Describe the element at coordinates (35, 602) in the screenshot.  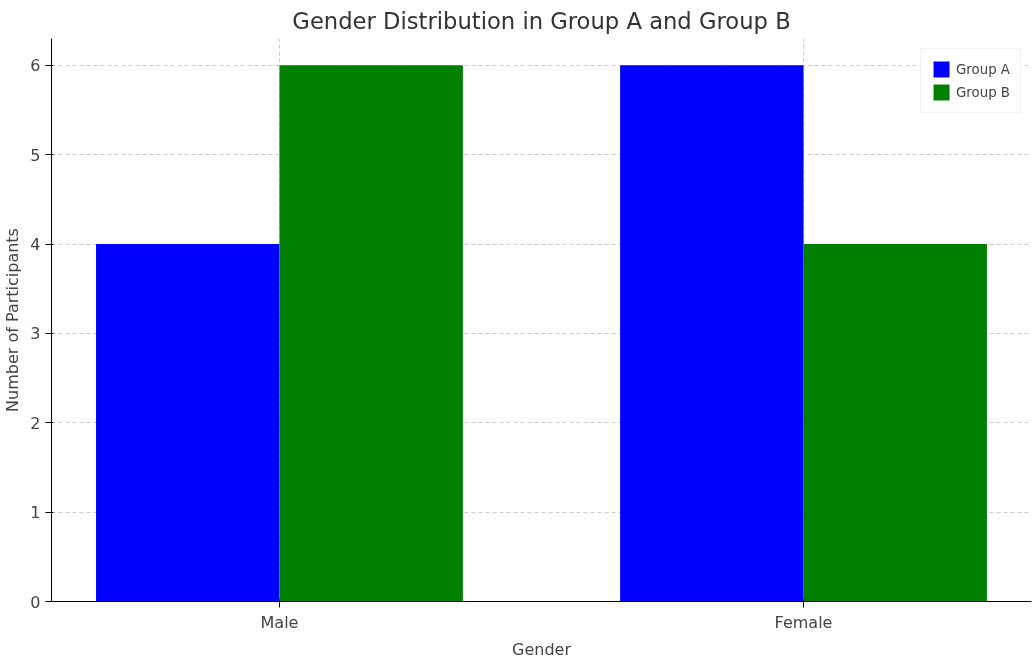
I see `y-tick-label: 0` at that location.